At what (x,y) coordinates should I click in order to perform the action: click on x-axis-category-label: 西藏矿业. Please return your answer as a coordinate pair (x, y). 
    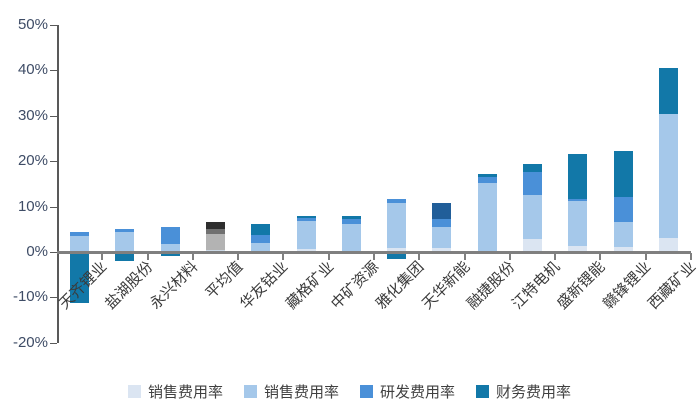
    Looking at the image, I should click on (671, 285).